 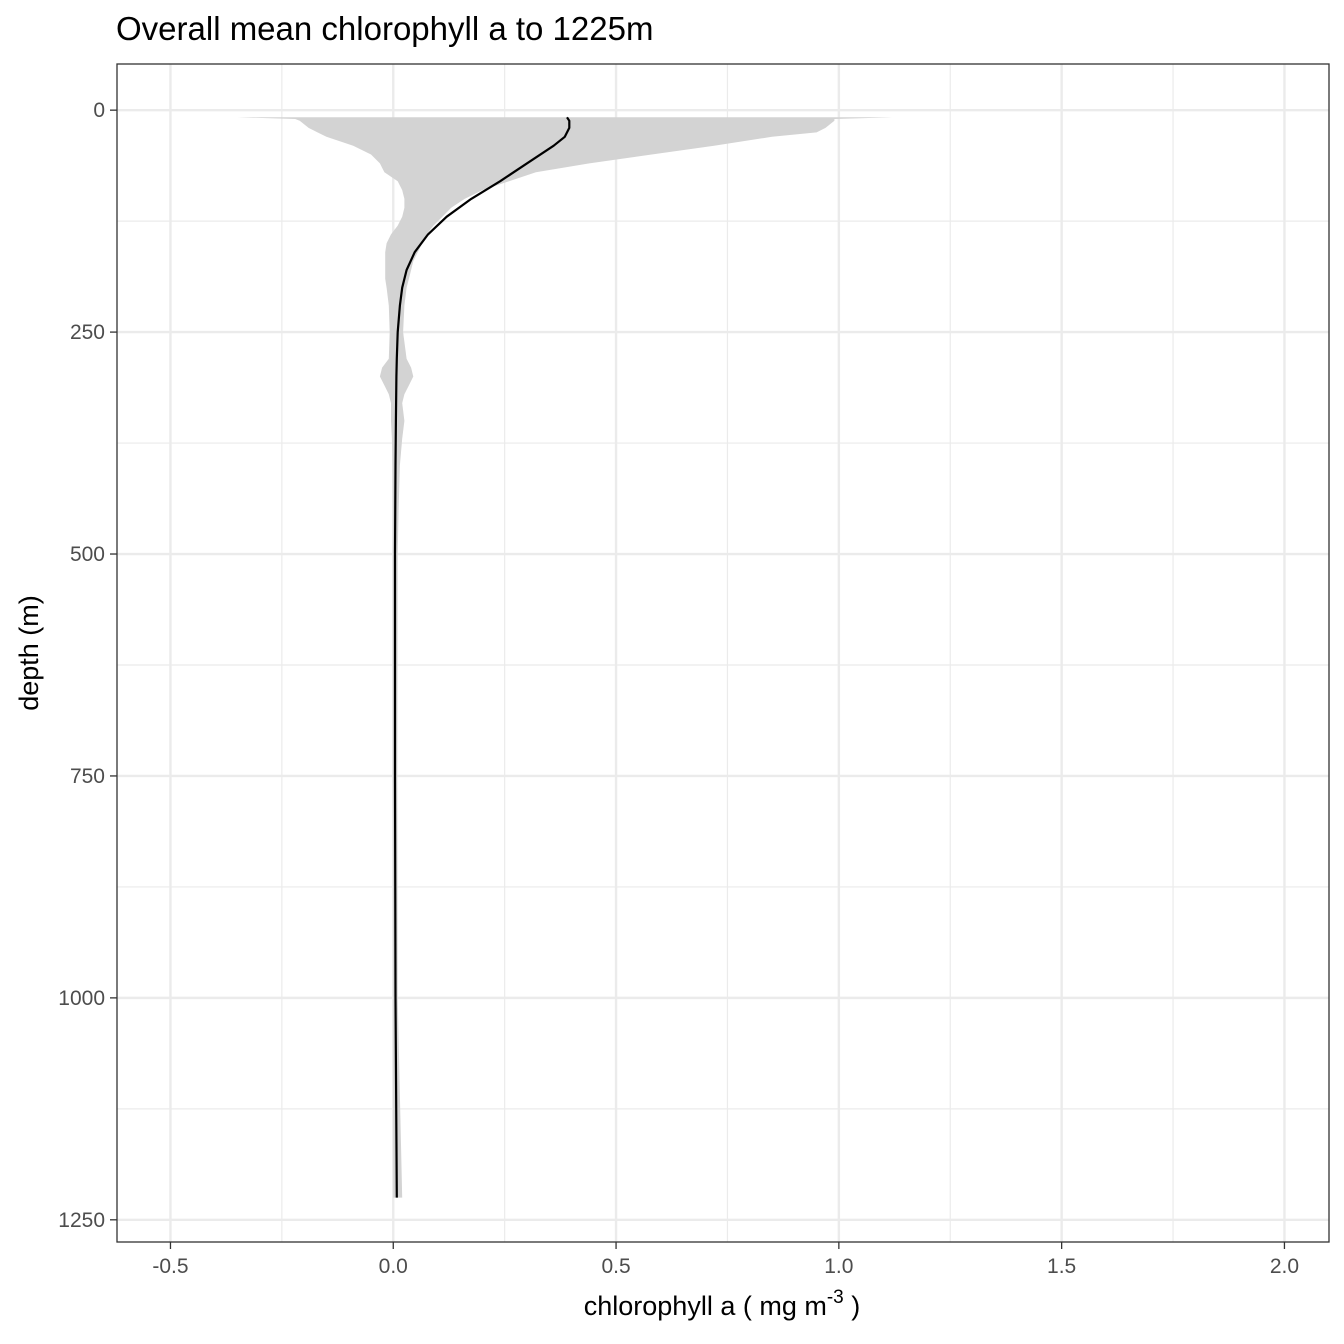 What do you see at coordinates (87, 332) in the screenshot?
I see `y-tick-label: 250` at bounding box center [87, 332].